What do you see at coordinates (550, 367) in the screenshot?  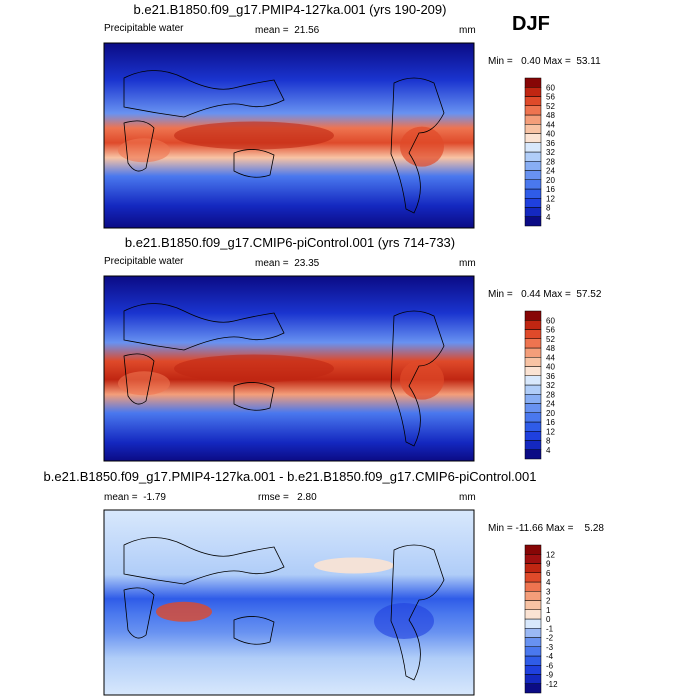 I see `colorbar-label: 40` at bounding box center [550, 367].